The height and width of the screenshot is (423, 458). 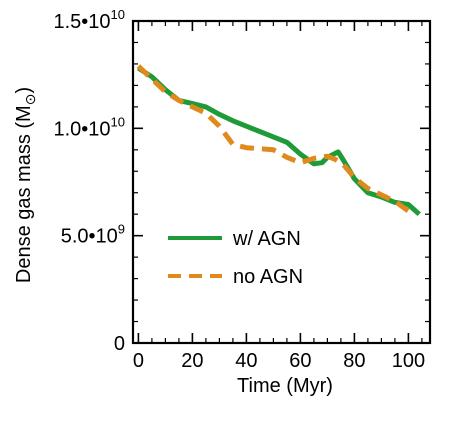 I want to click on legend-label-no-agn: no AGN, so click(x=268, y=277).